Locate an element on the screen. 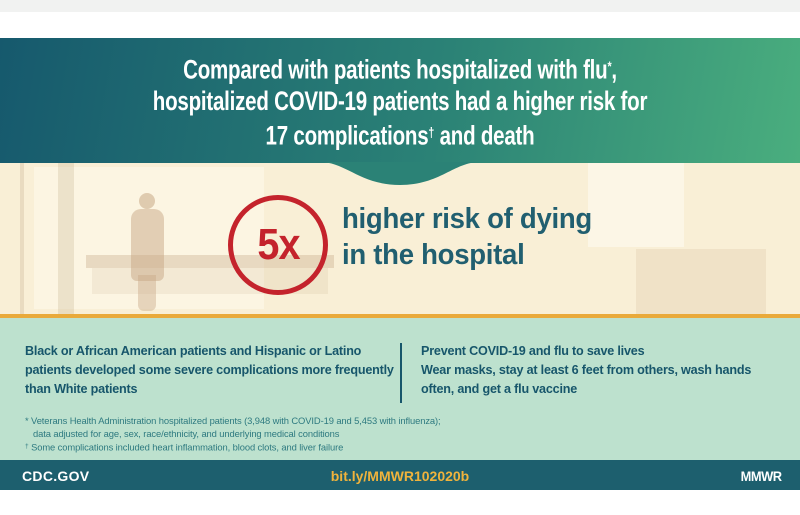 The image size is (800, 515). top-margin-strip is located at coordinates (400, 6).